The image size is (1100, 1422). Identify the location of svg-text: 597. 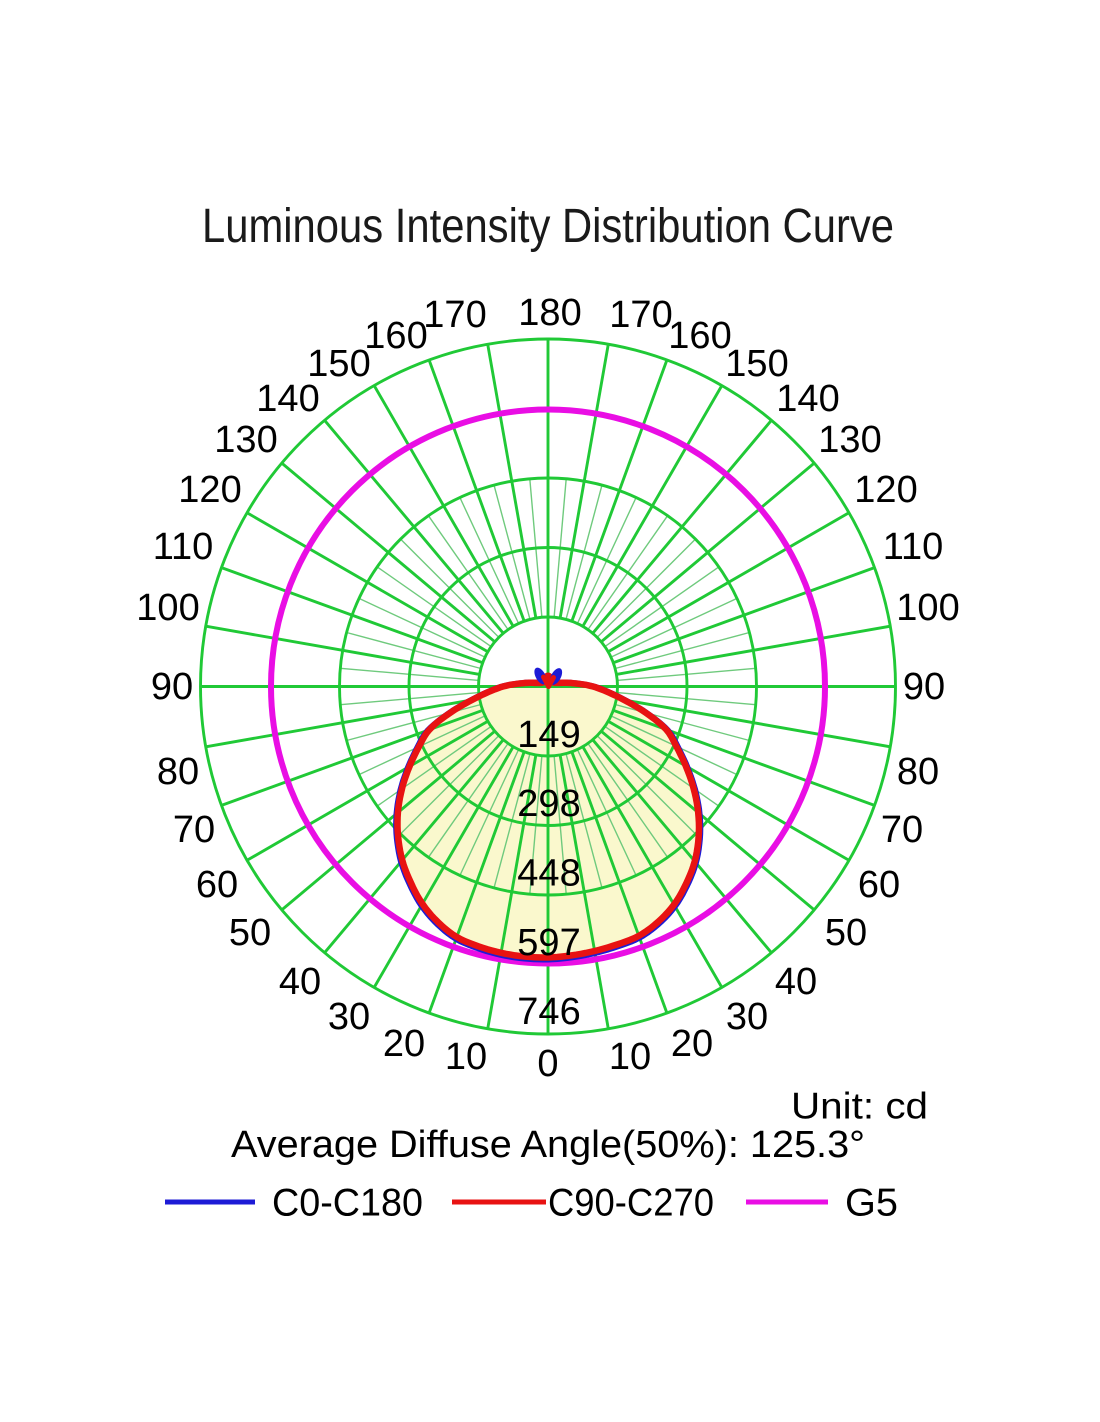
(548, 943).